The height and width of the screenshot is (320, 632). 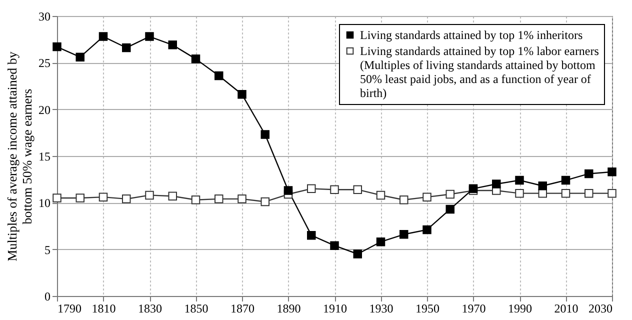 I want to click on x-tick-label: 1850, so click(x=196, y=309).